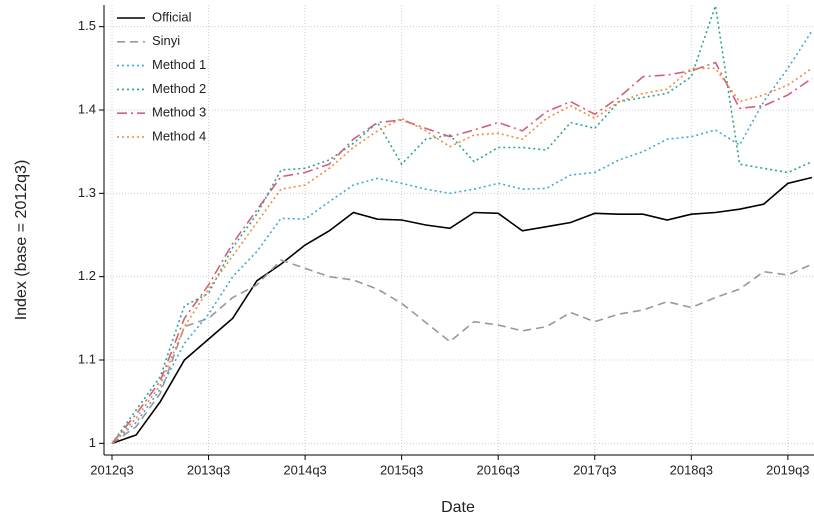 The image size is (814, 521). Describe the element at coordinates (87, 108) in the screenshot. I see `y-tick-label: 1.4` at that location.